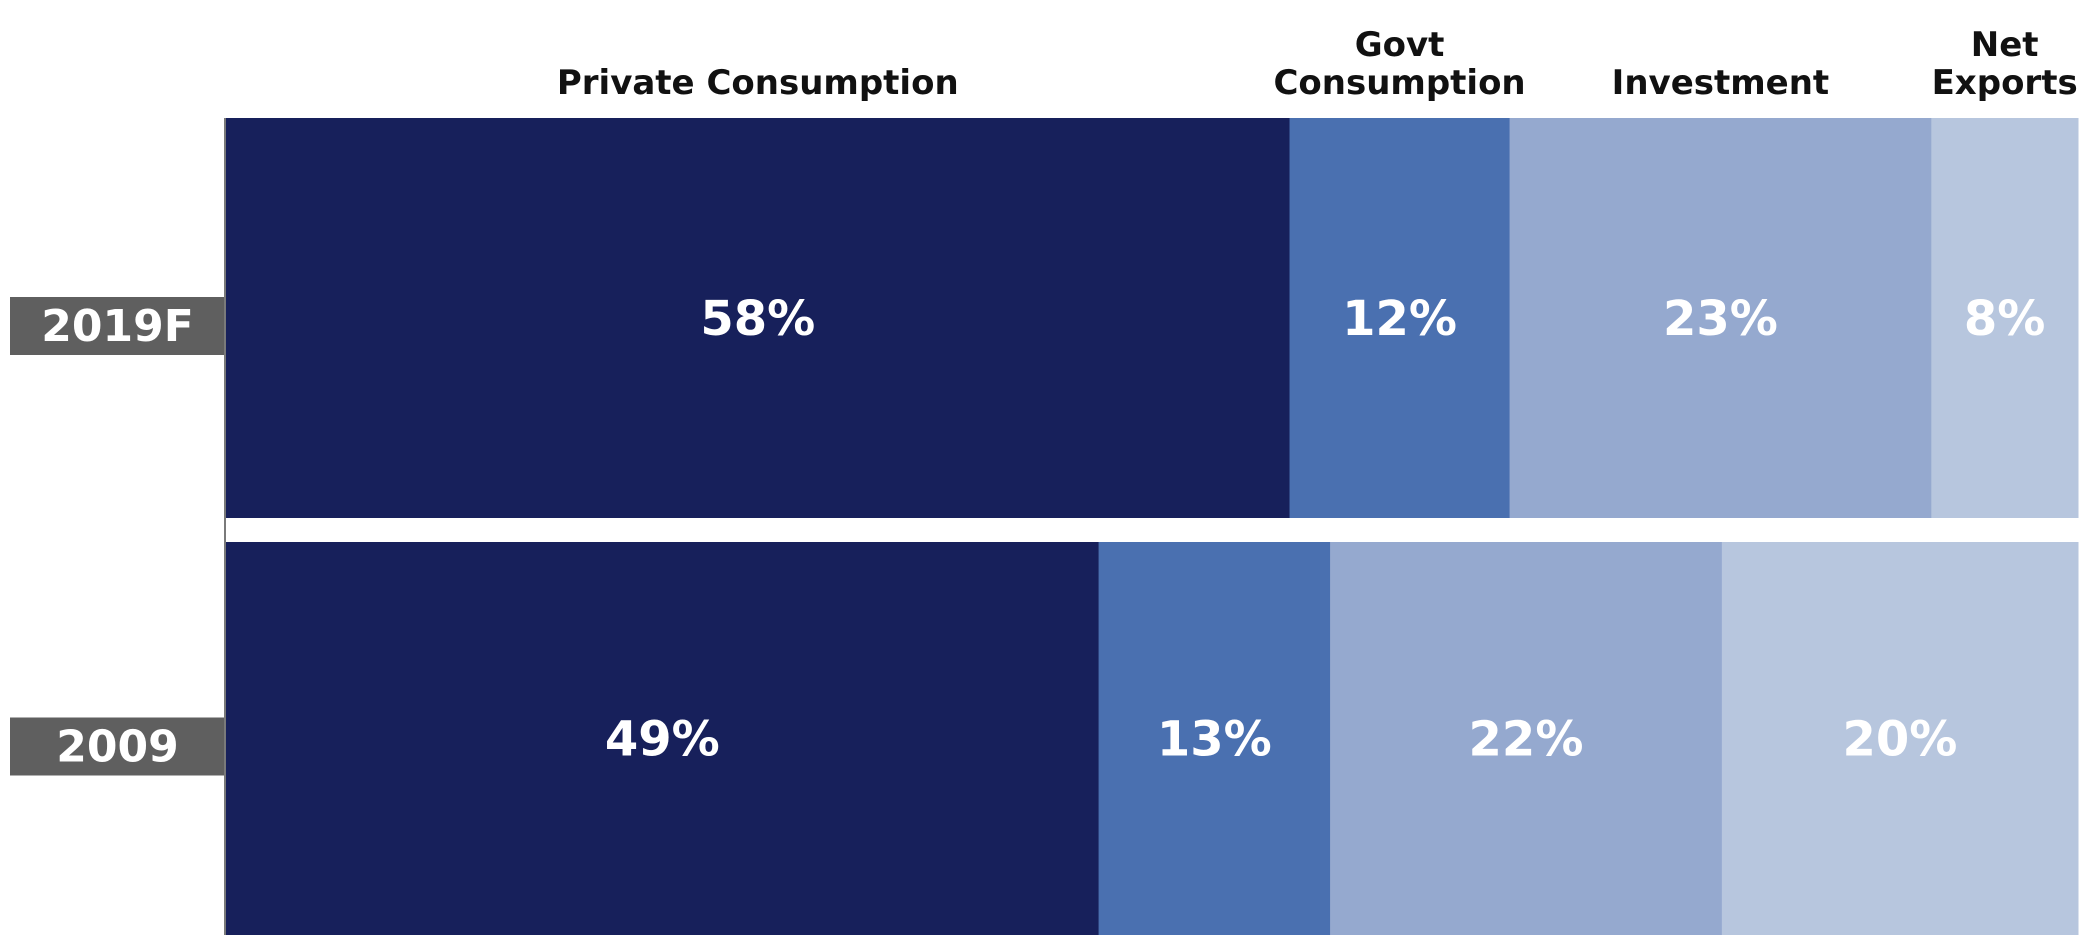  I want to click on category-labels: 2019F 2009, so click(117, 536).